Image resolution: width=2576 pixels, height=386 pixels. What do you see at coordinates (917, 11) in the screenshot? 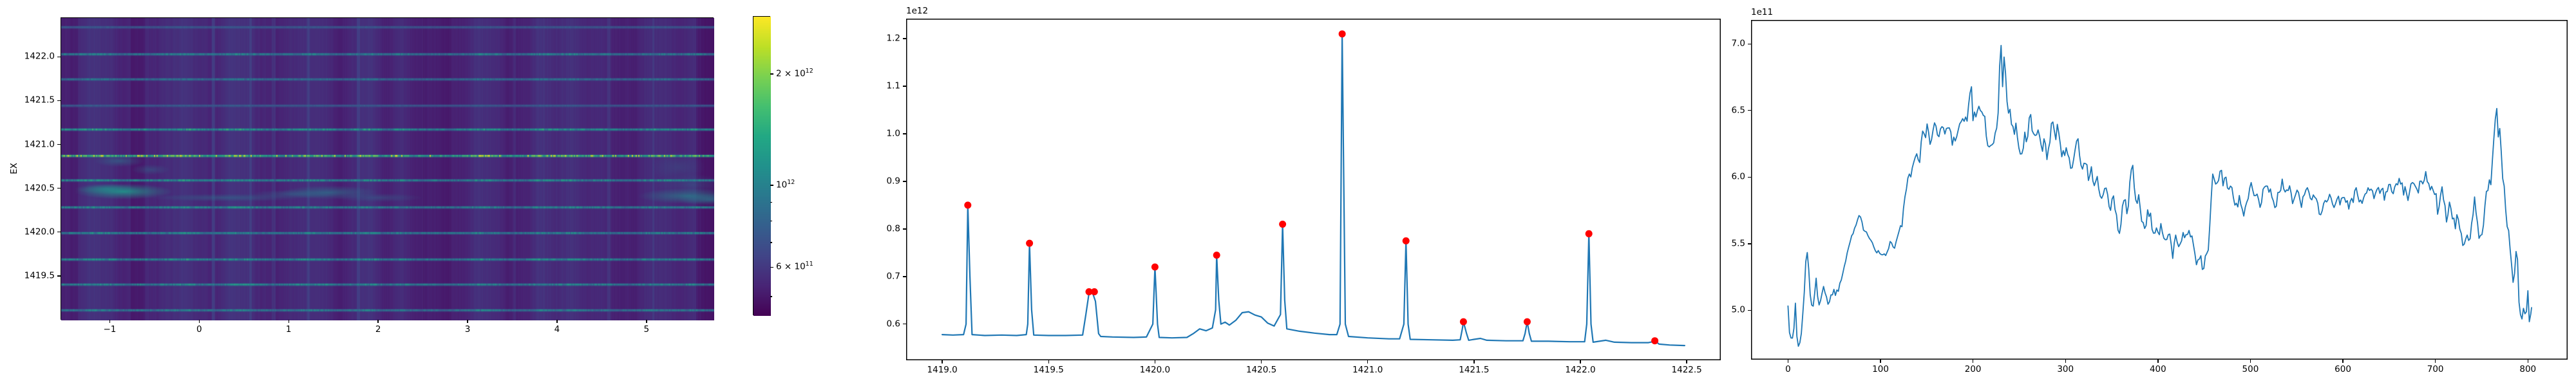
I see `spectrum-offset-label: 1e12` at bounding box center [917, 11].